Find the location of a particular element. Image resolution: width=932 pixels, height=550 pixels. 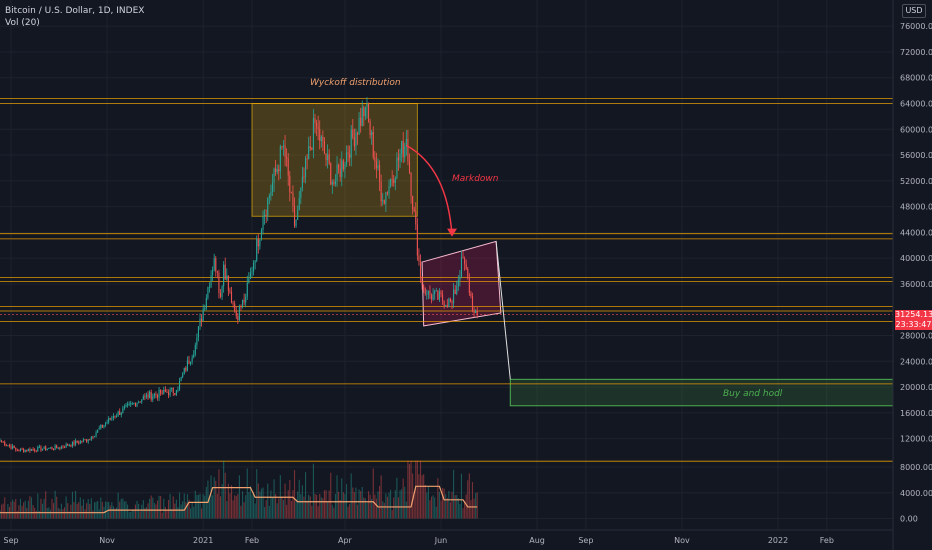

buy-hodl-zone is located at coordinates (701, 392).